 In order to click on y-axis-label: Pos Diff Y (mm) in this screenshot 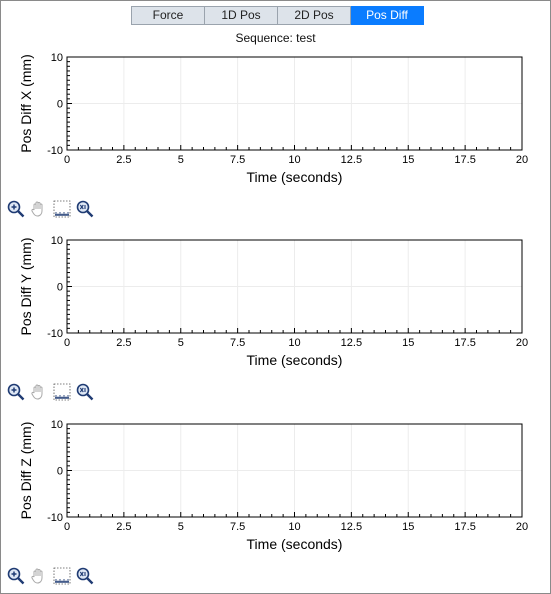, I will do `click(26, 286)`.